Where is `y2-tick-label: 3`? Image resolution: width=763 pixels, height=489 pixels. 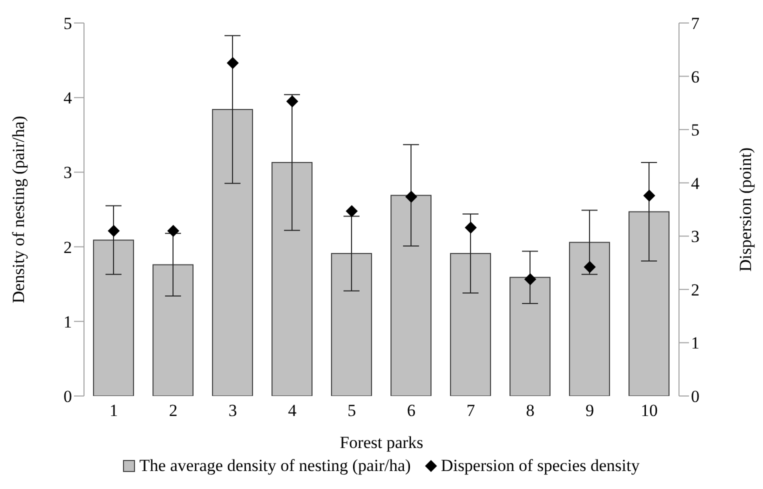
y2-tick-label: 3 is located at coordinates (695, 236).